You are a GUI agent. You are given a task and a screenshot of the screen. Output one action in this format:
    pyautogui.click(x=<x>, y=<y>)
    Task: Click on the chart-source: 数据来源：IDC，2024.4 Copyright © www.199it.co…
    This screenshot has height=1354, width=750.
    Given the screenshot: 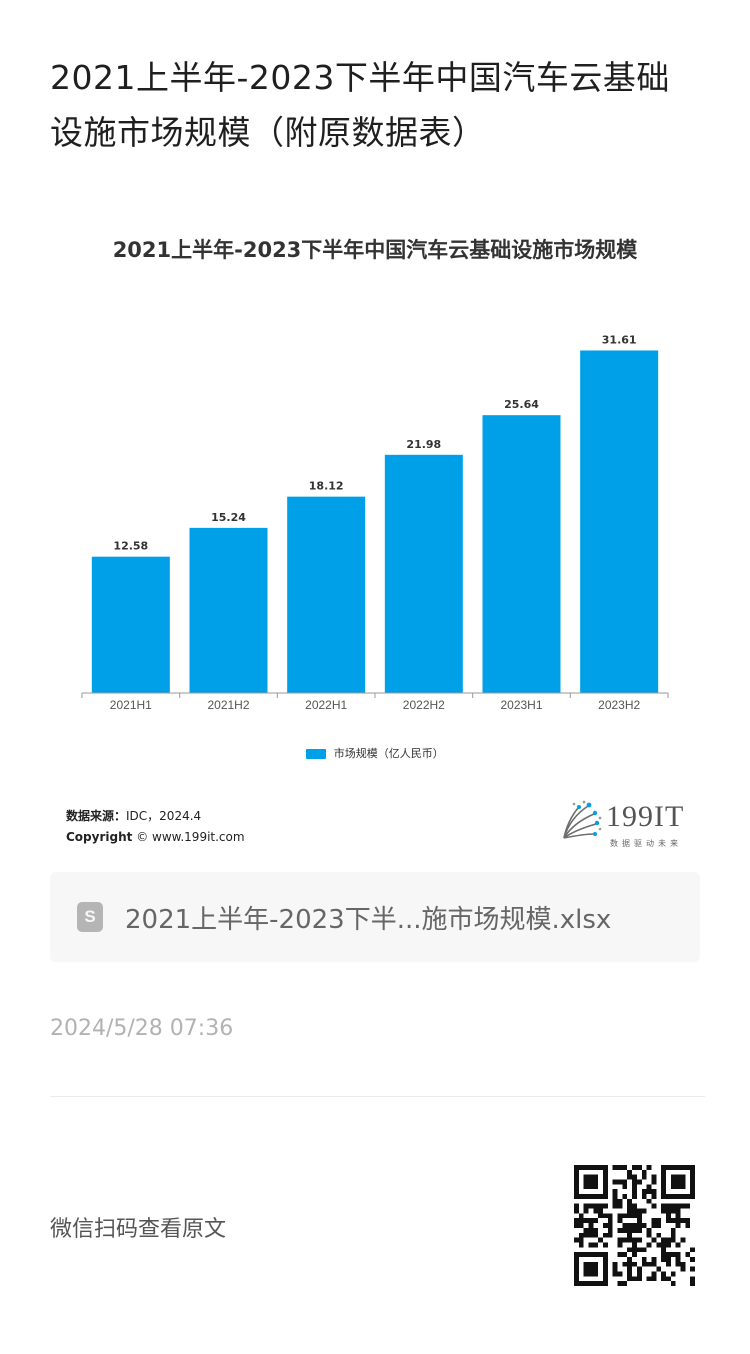 What is the action you would take?
    pyautogui.click(x=155, y=827)
    